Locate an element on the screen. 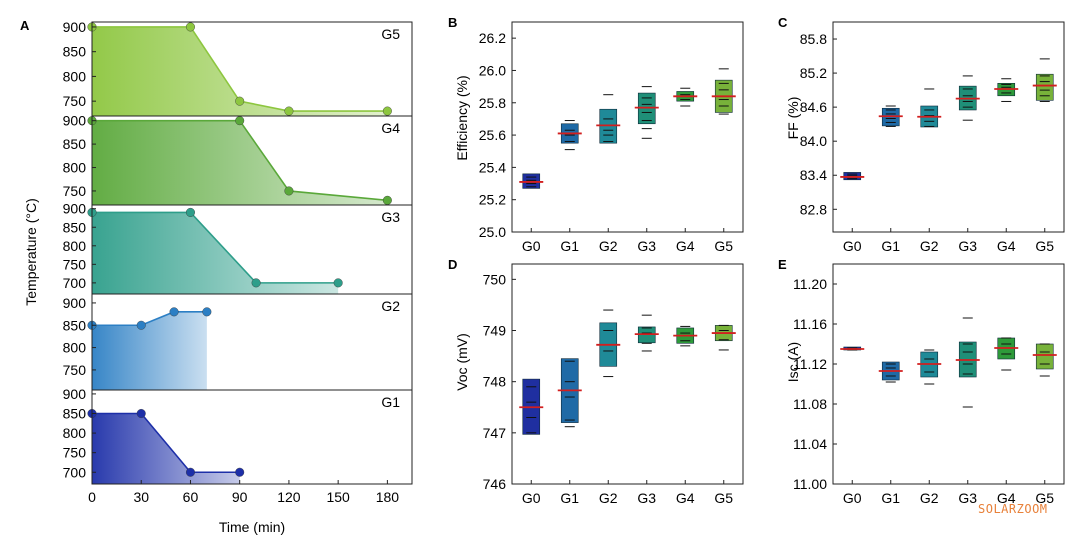 The image size is (1080, 545). tick-label: 11.20 is located at coordinates (810, 284).